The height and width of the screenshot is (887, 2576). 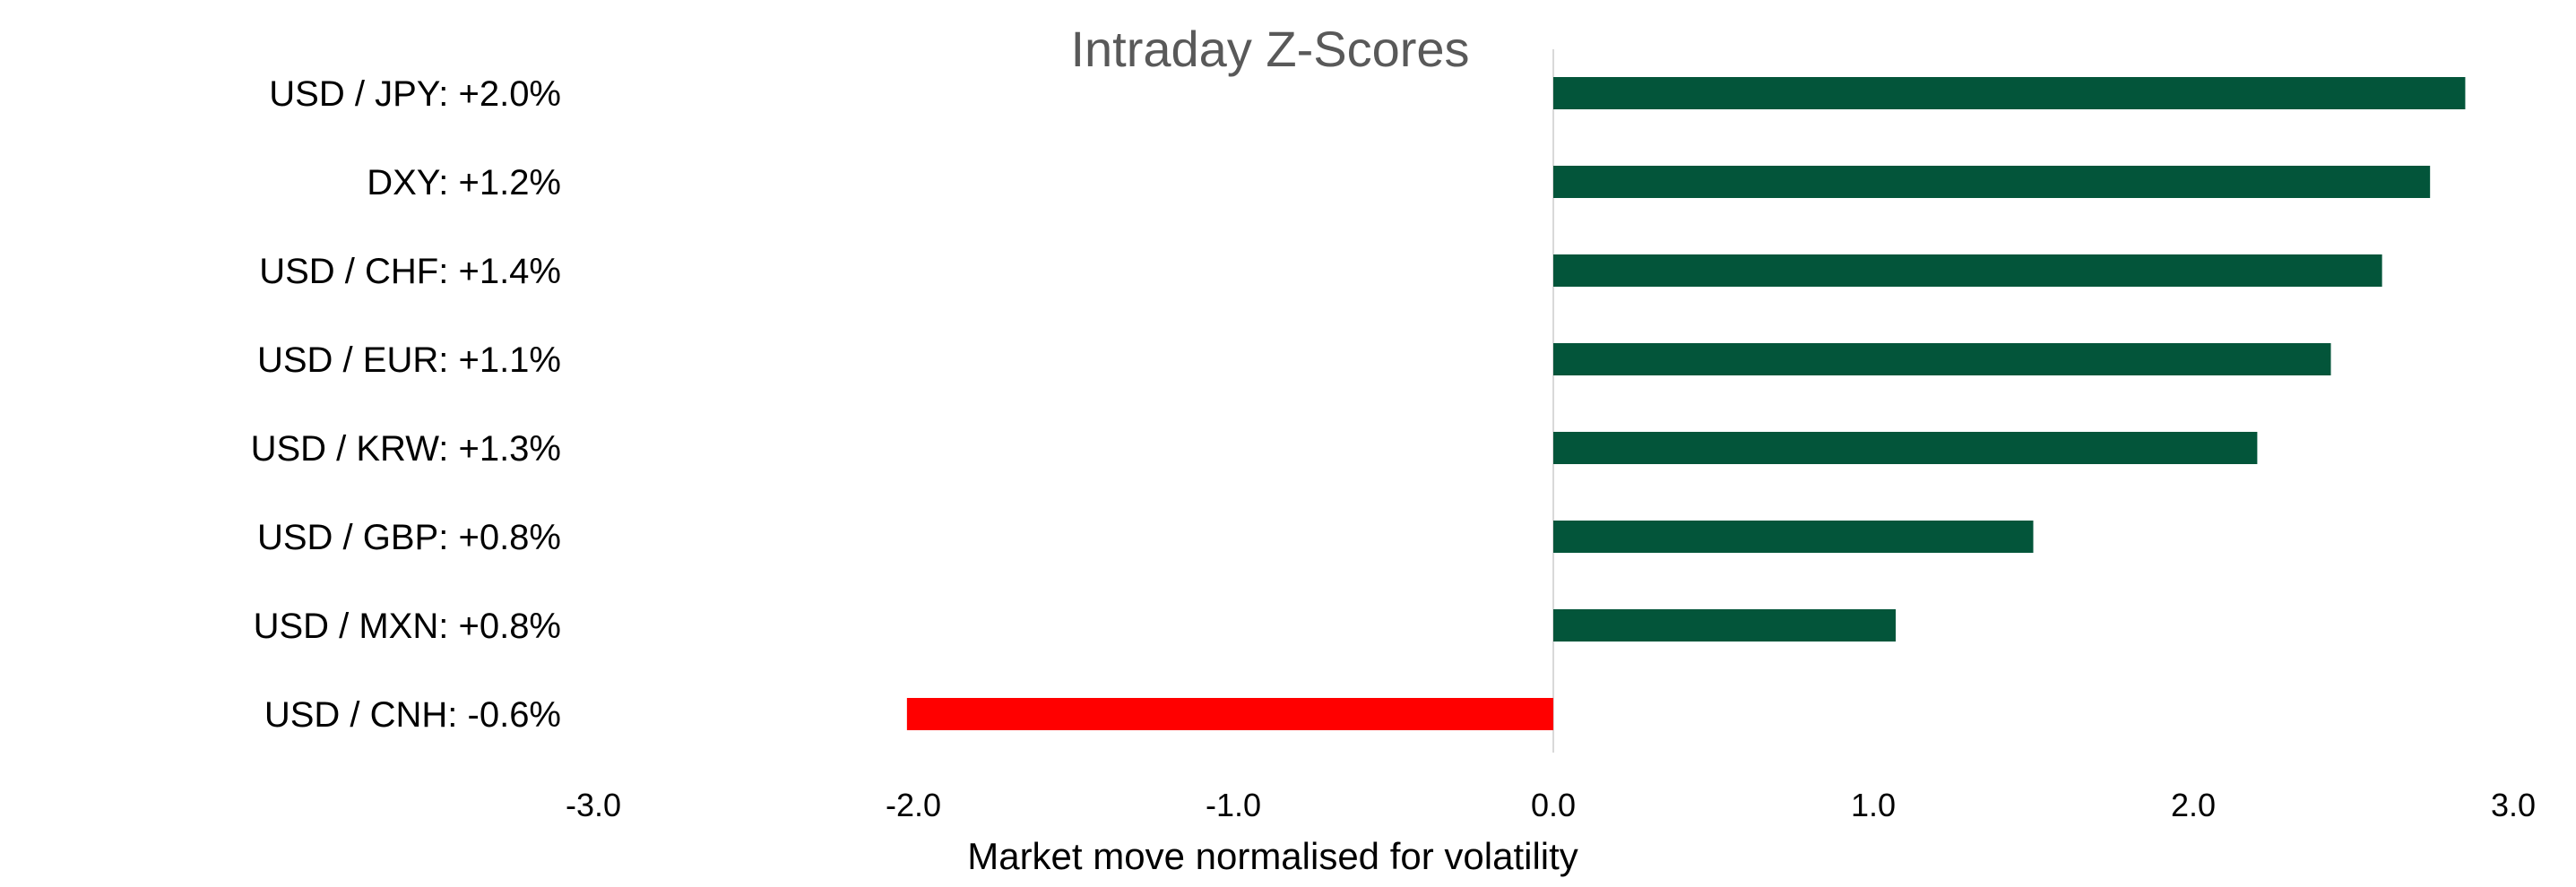 What do you see at coordinates (409, 538) in the screenshot?
I see `category-label-5: USD / GBP: +0.8%` at bounding box center [409, 538].